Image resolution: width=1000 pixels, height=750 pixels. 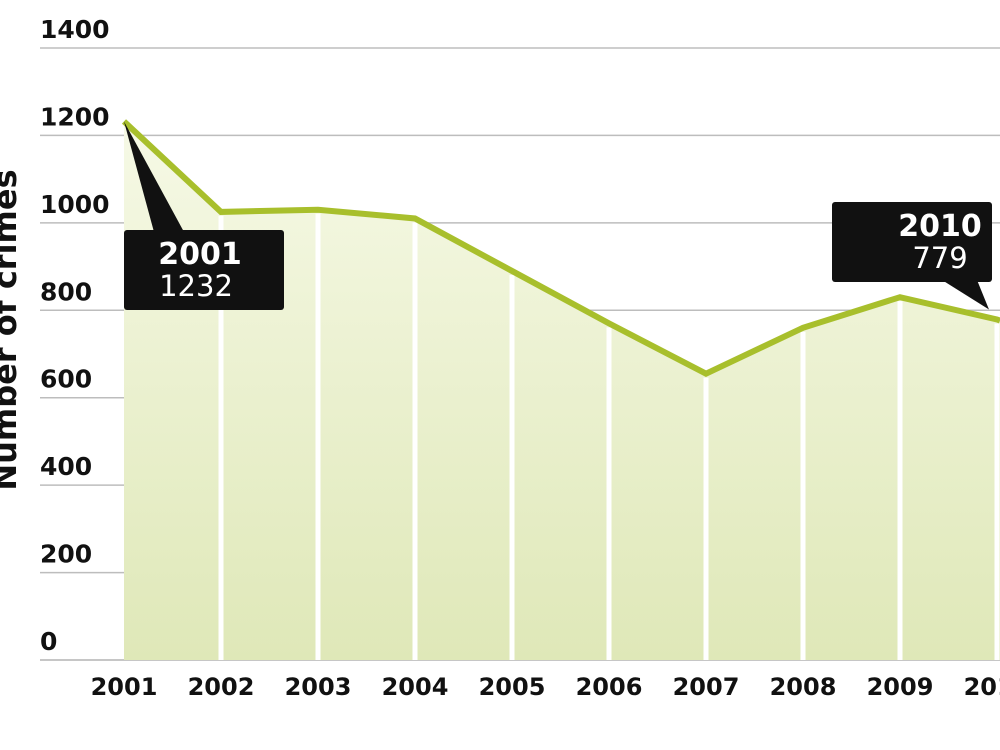 What do you see at coordinates (75, 116) in the screenshot?
I see `y-tick-label: 1200` at bounding box center [75, 116].